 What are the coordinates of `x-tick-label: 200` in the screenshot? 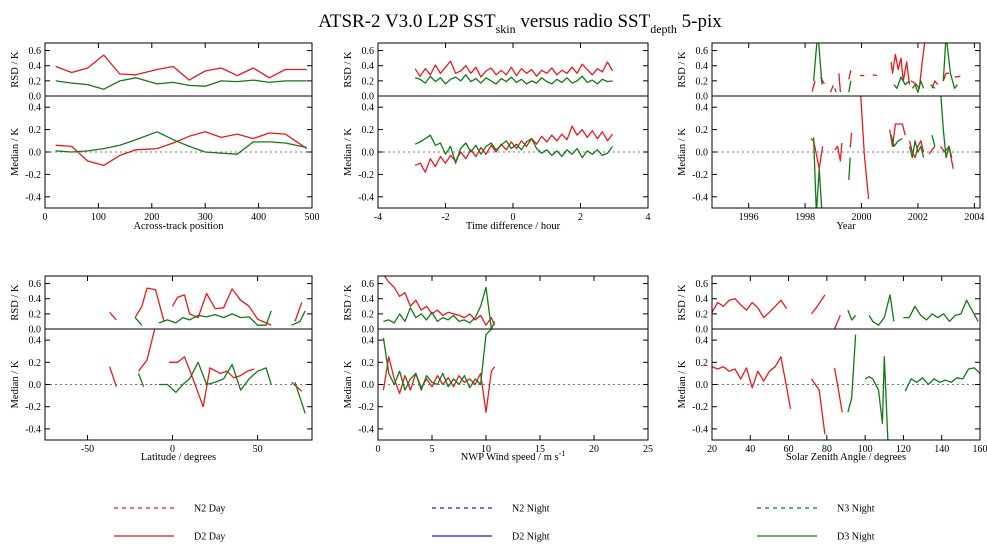 It's located at (151, 217).